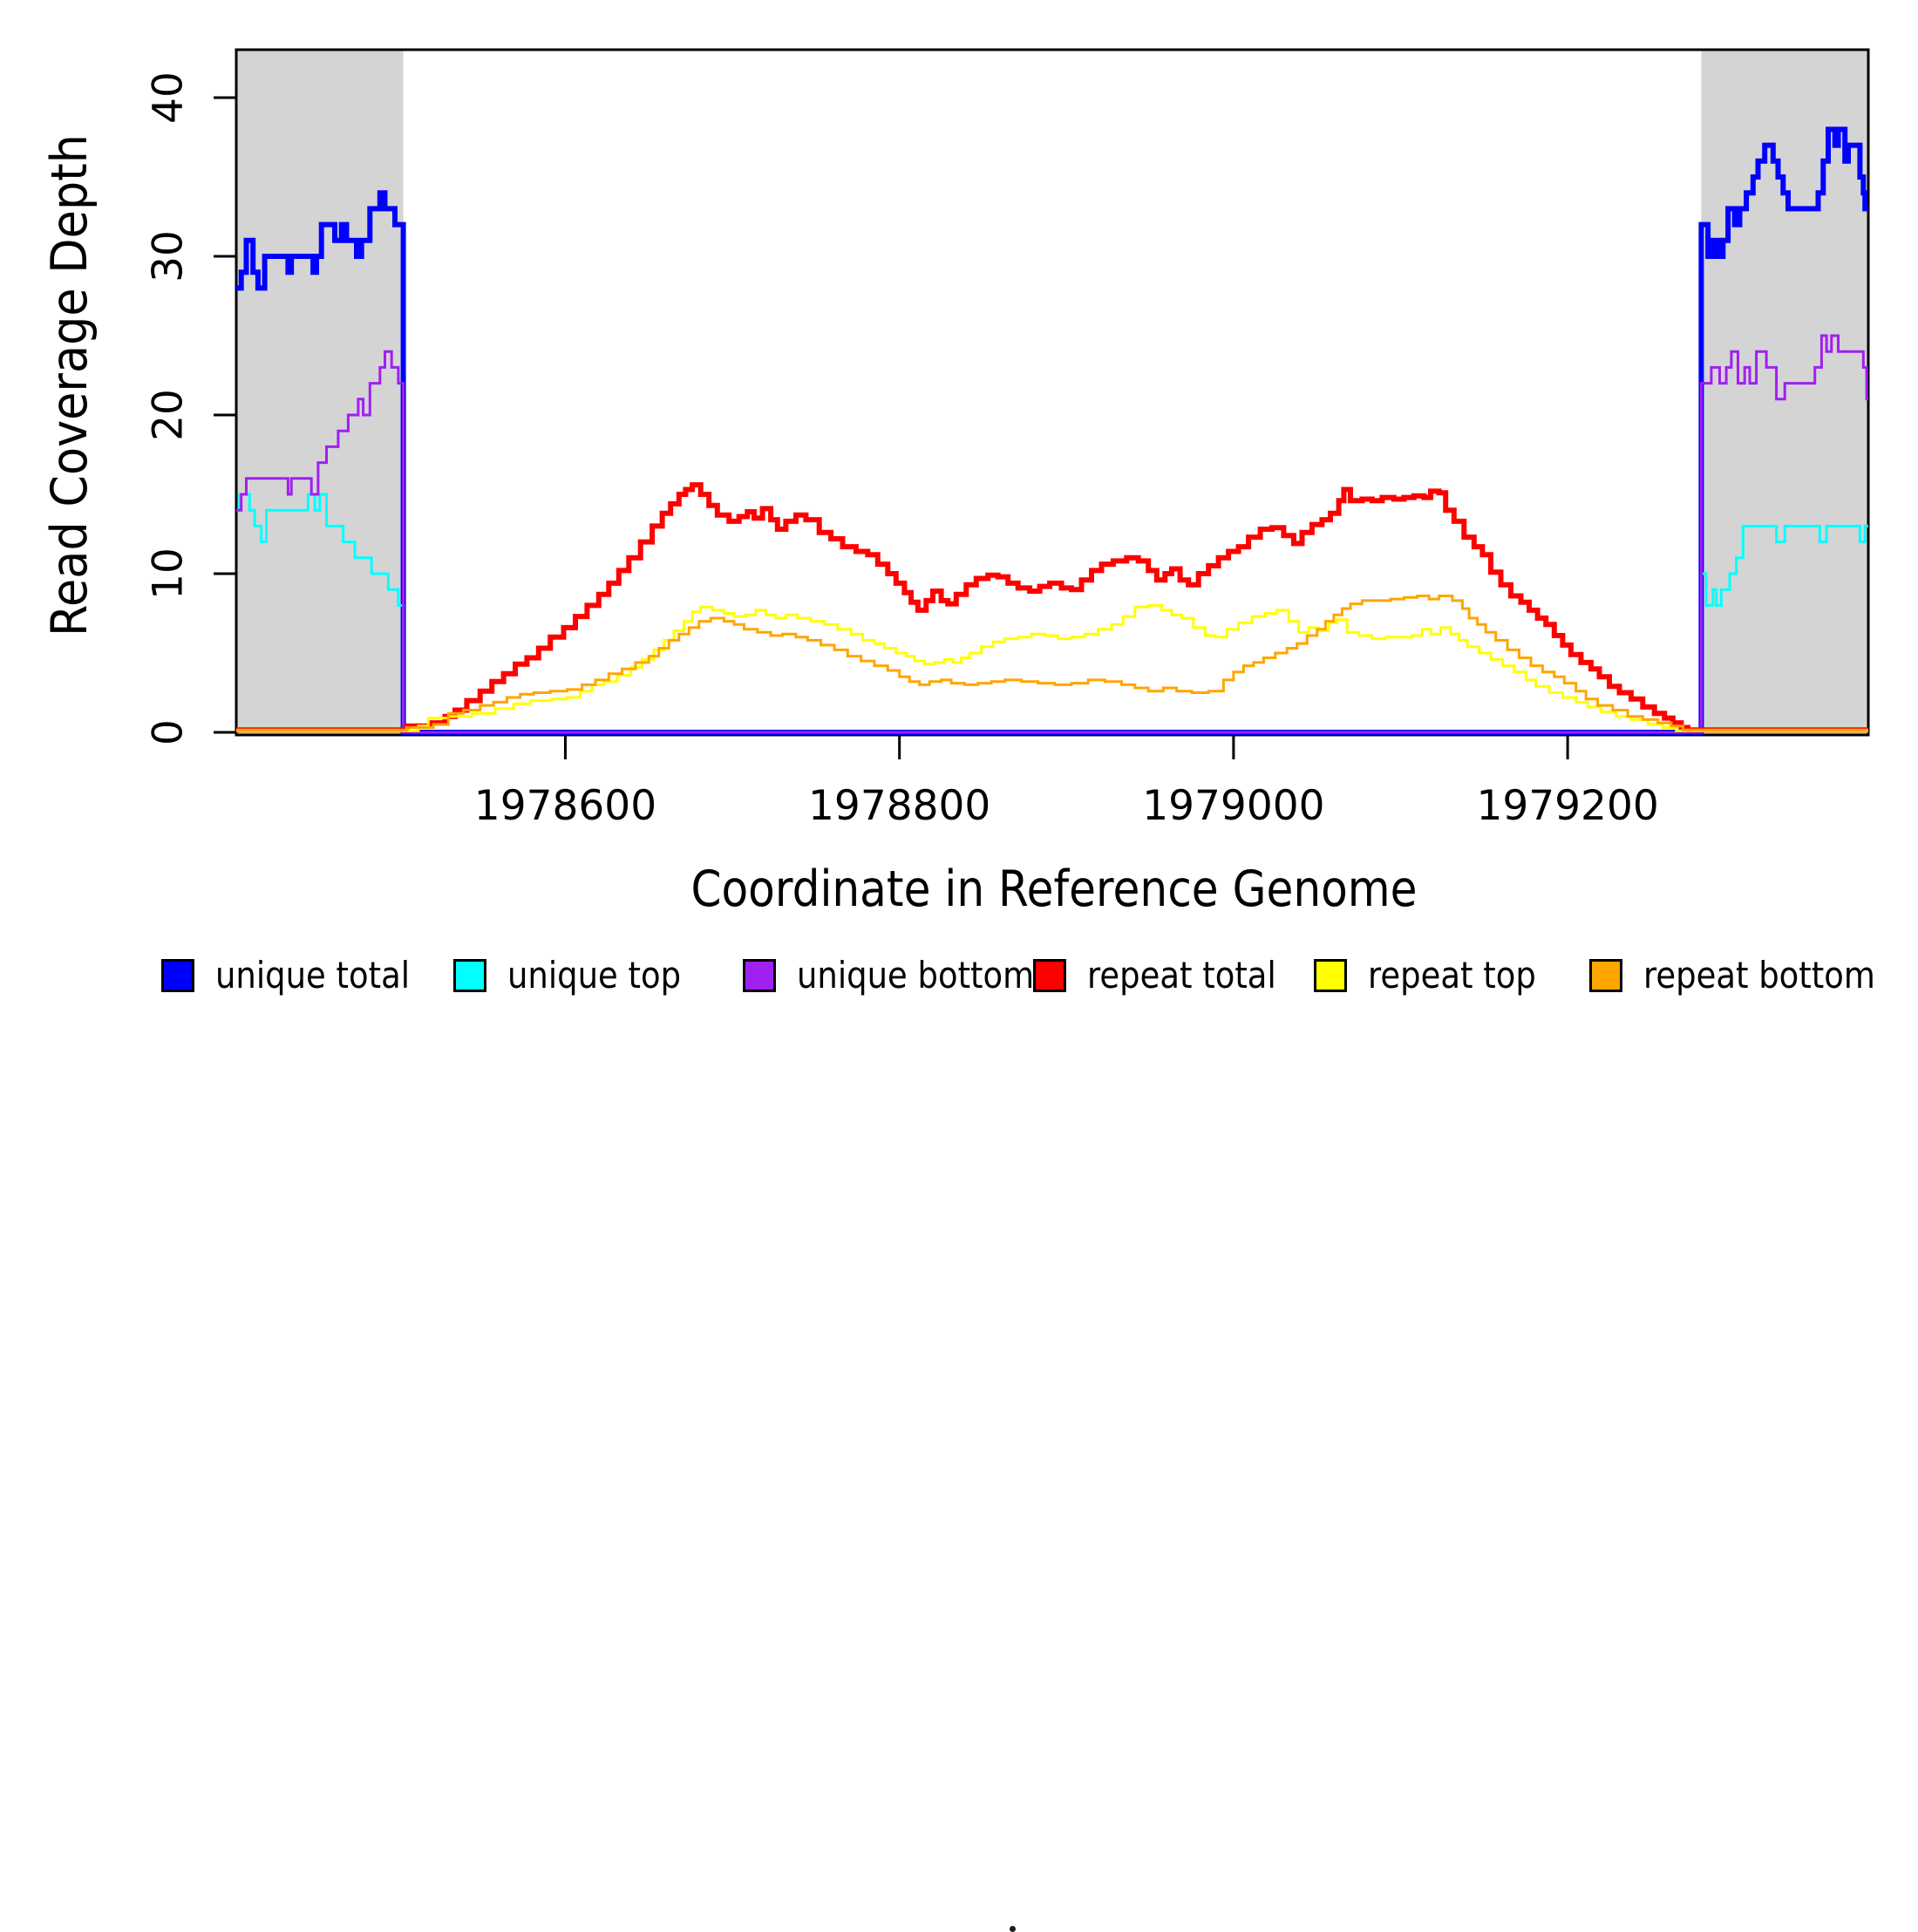 This screenshot has width=1918, height=1932. What do you see at coordinates (169, 574) in the screenshot?
I see `y-tick-label: 10` at bounding box center [169, 574].